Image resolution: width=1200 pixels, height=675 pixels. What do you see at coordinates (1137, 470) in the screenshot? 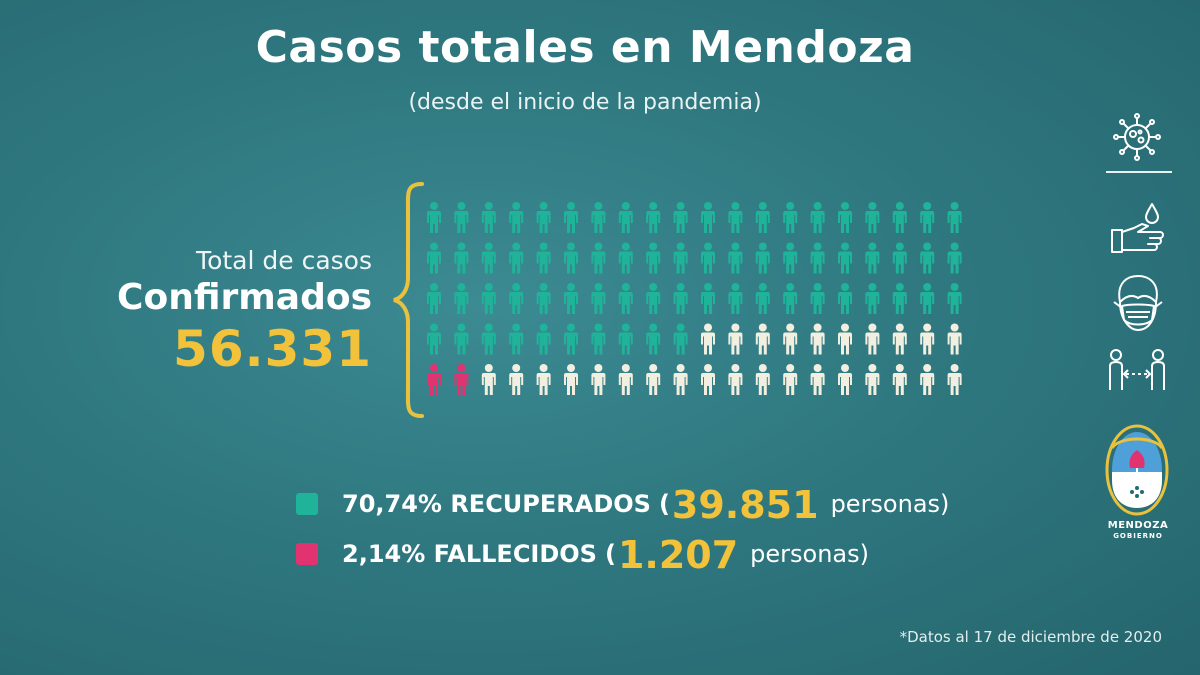
I see `mendoza-coat-of-arms-icon` at bounding box center [1137, 470].